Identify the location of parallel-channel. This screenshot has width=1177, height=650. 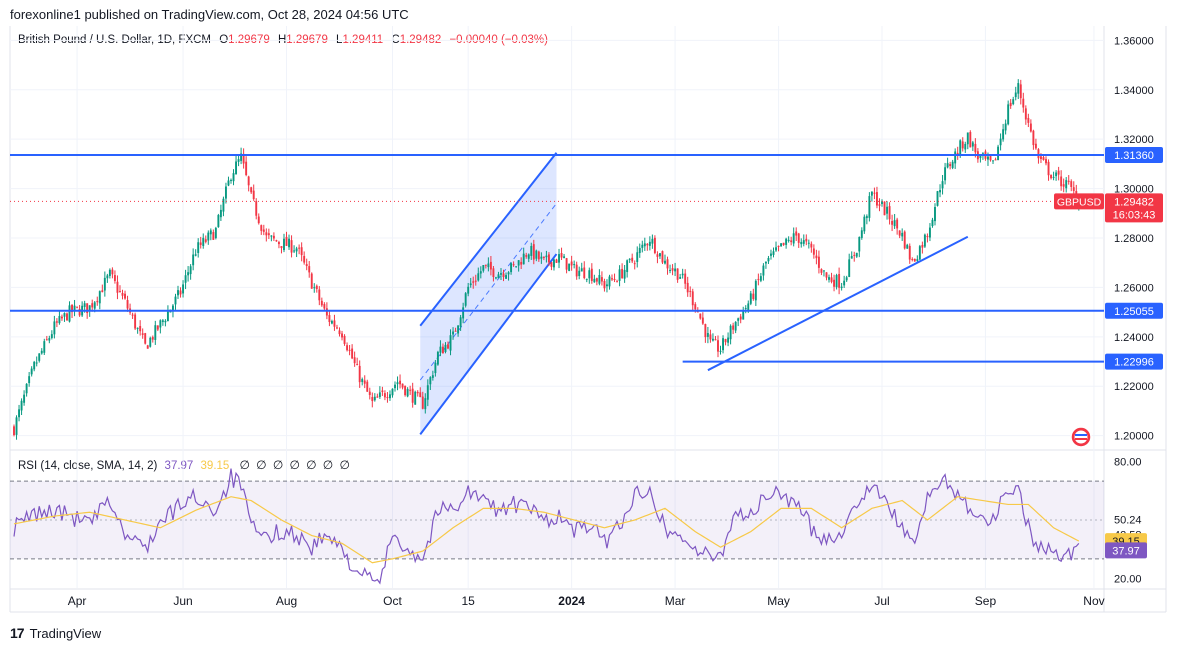
(488, 294).